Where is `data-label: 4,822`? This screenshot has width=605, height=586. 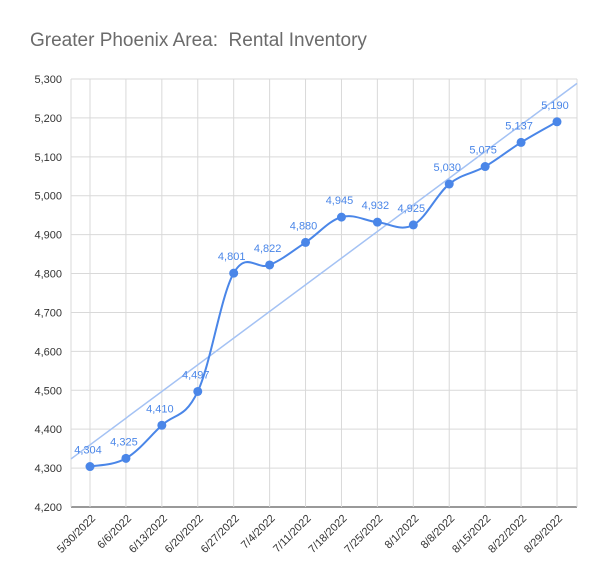
data-label: 4,822 is located at coordinates (268, 249).